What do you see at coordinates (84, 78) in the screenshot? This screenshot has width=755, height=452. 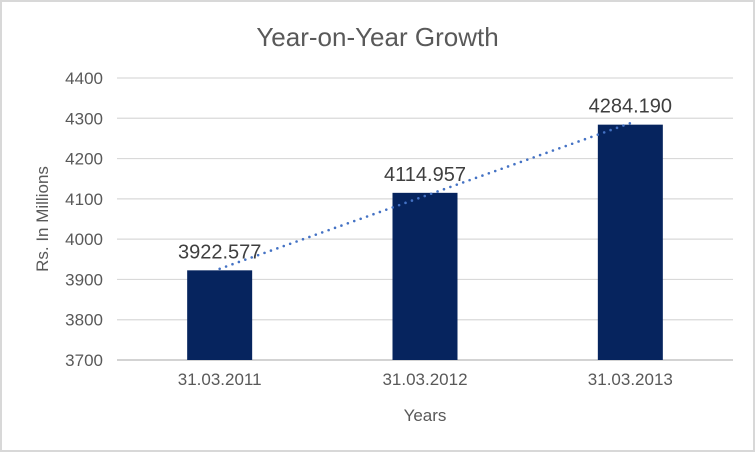 I see `y-tick-label: 4400` at bounding box center [84, 78].